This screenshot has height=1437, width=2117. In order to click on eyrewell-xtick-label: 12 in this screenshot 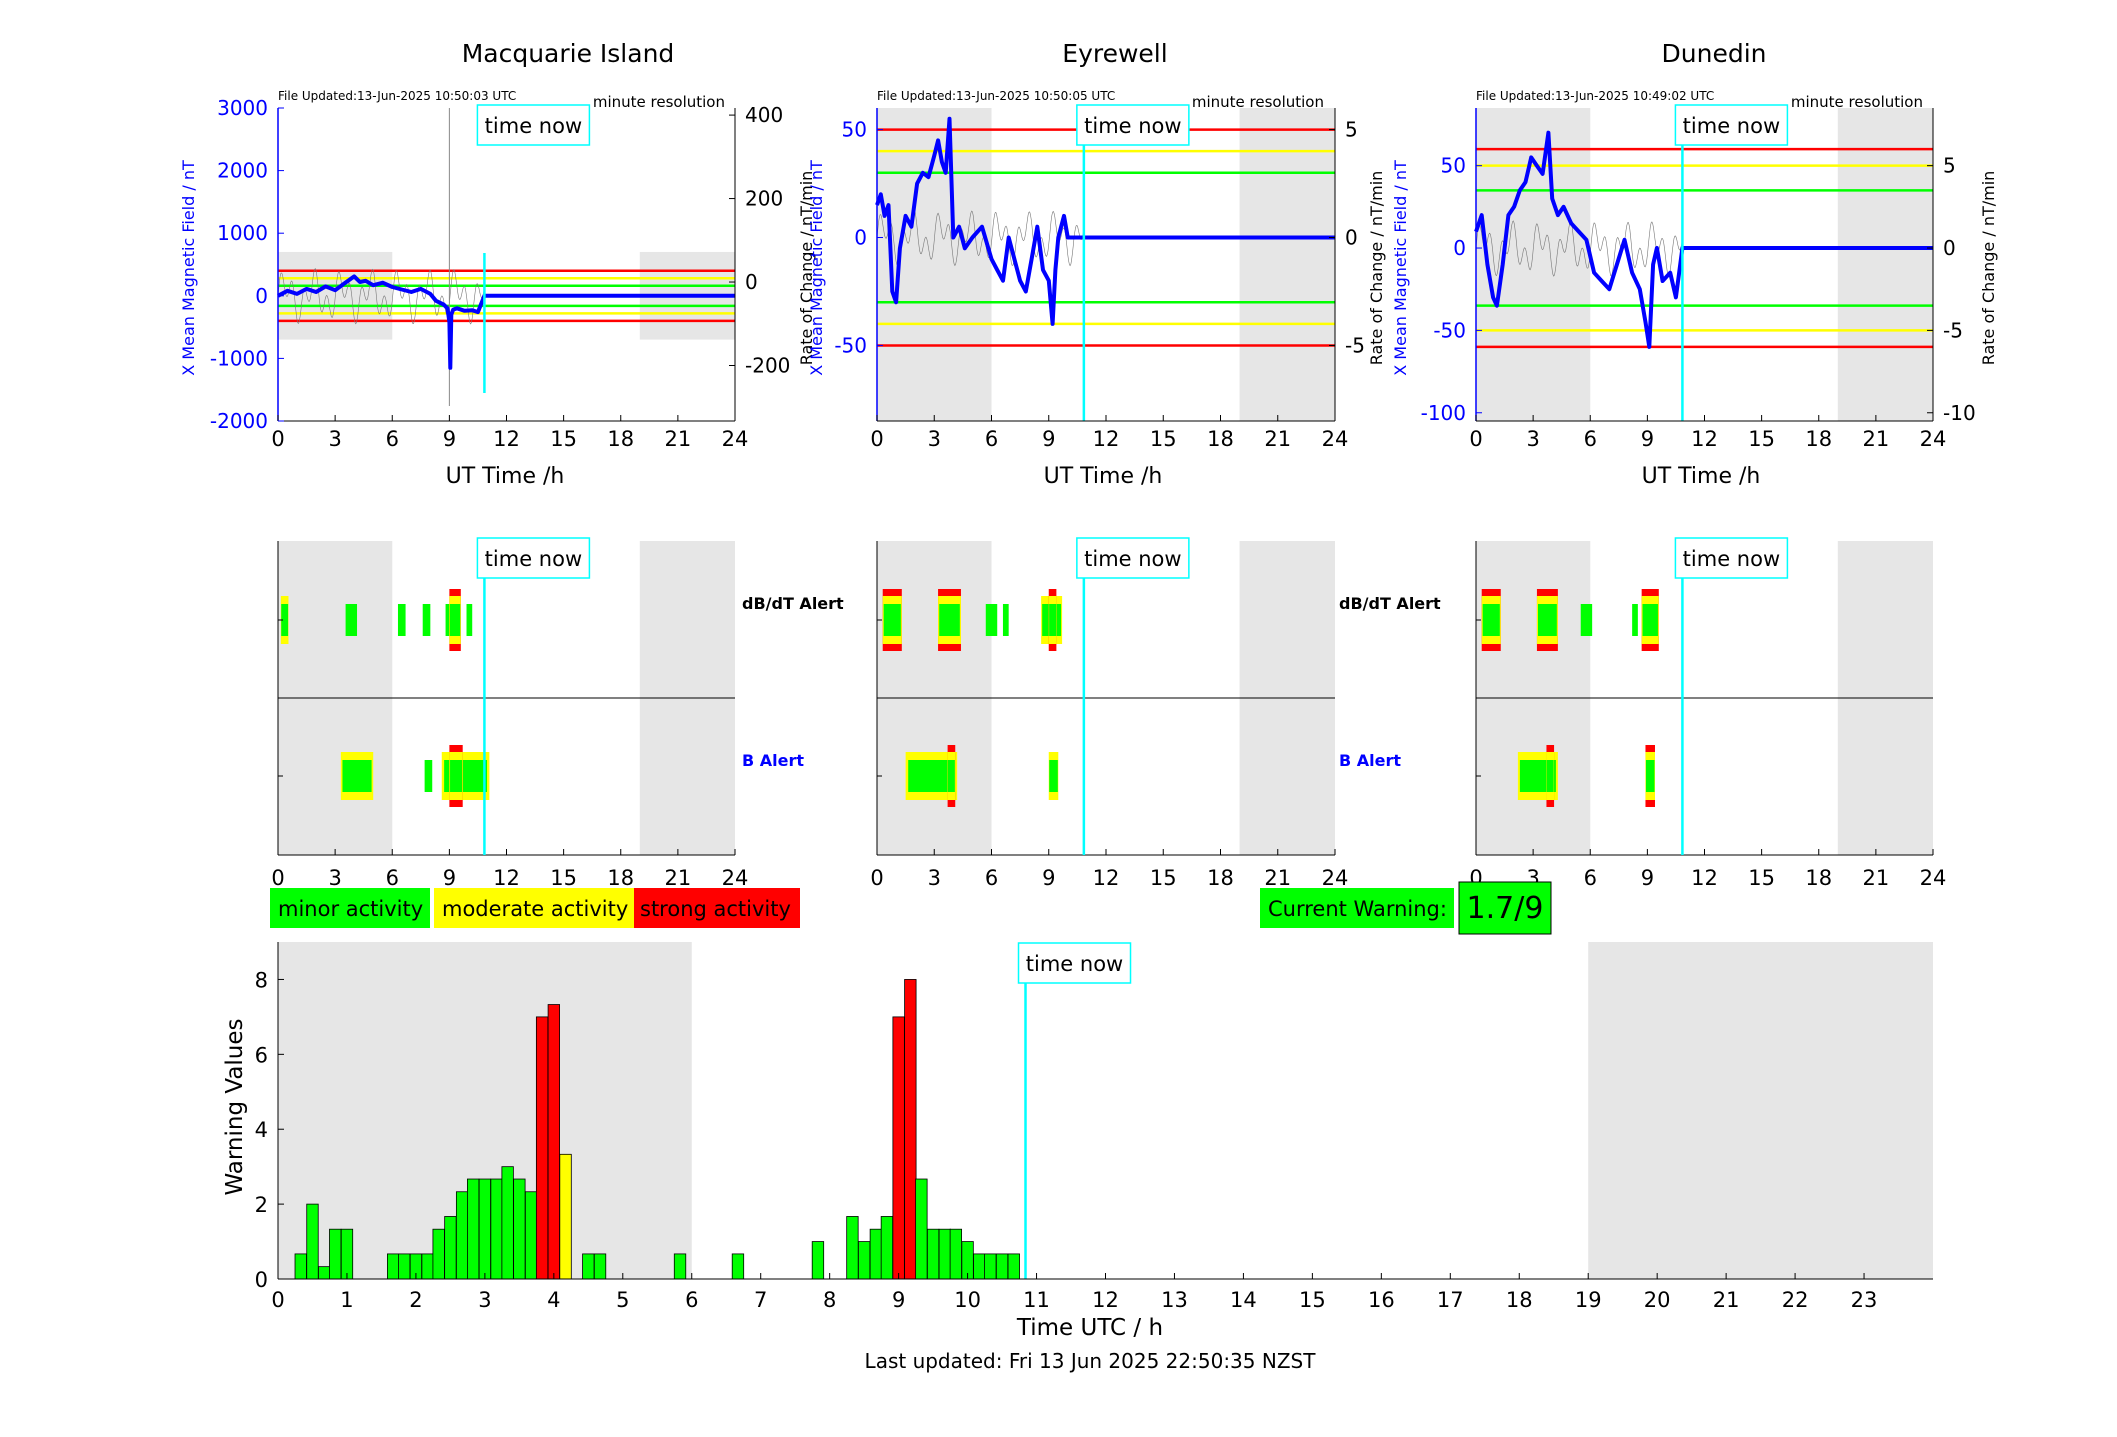, I will do `click(1106, 439)`.